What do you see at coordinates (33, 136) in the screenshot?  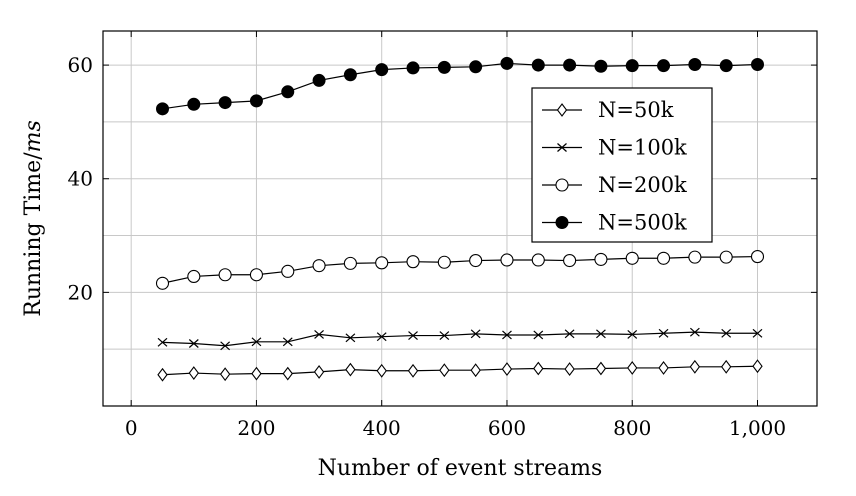 I see `y-axis-label-unit: ms` at bounding box center [33, 136].